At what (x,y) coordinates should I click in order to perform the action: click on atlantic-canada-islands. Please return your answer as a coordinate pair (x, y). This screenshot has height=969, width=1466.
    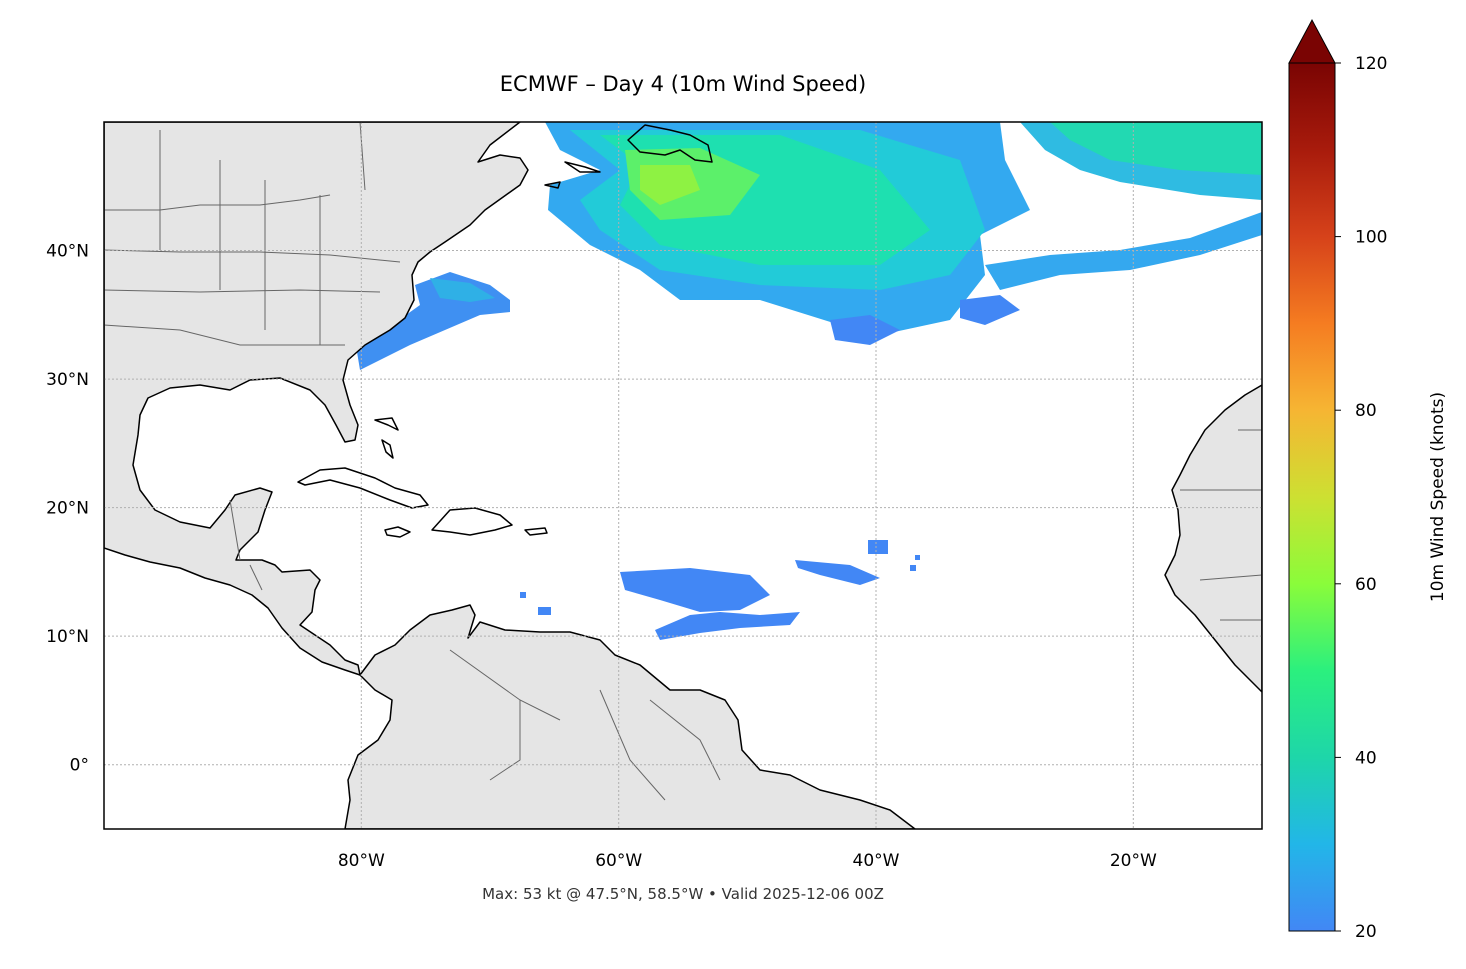
    Looking at the image, I should click on (628, 156).